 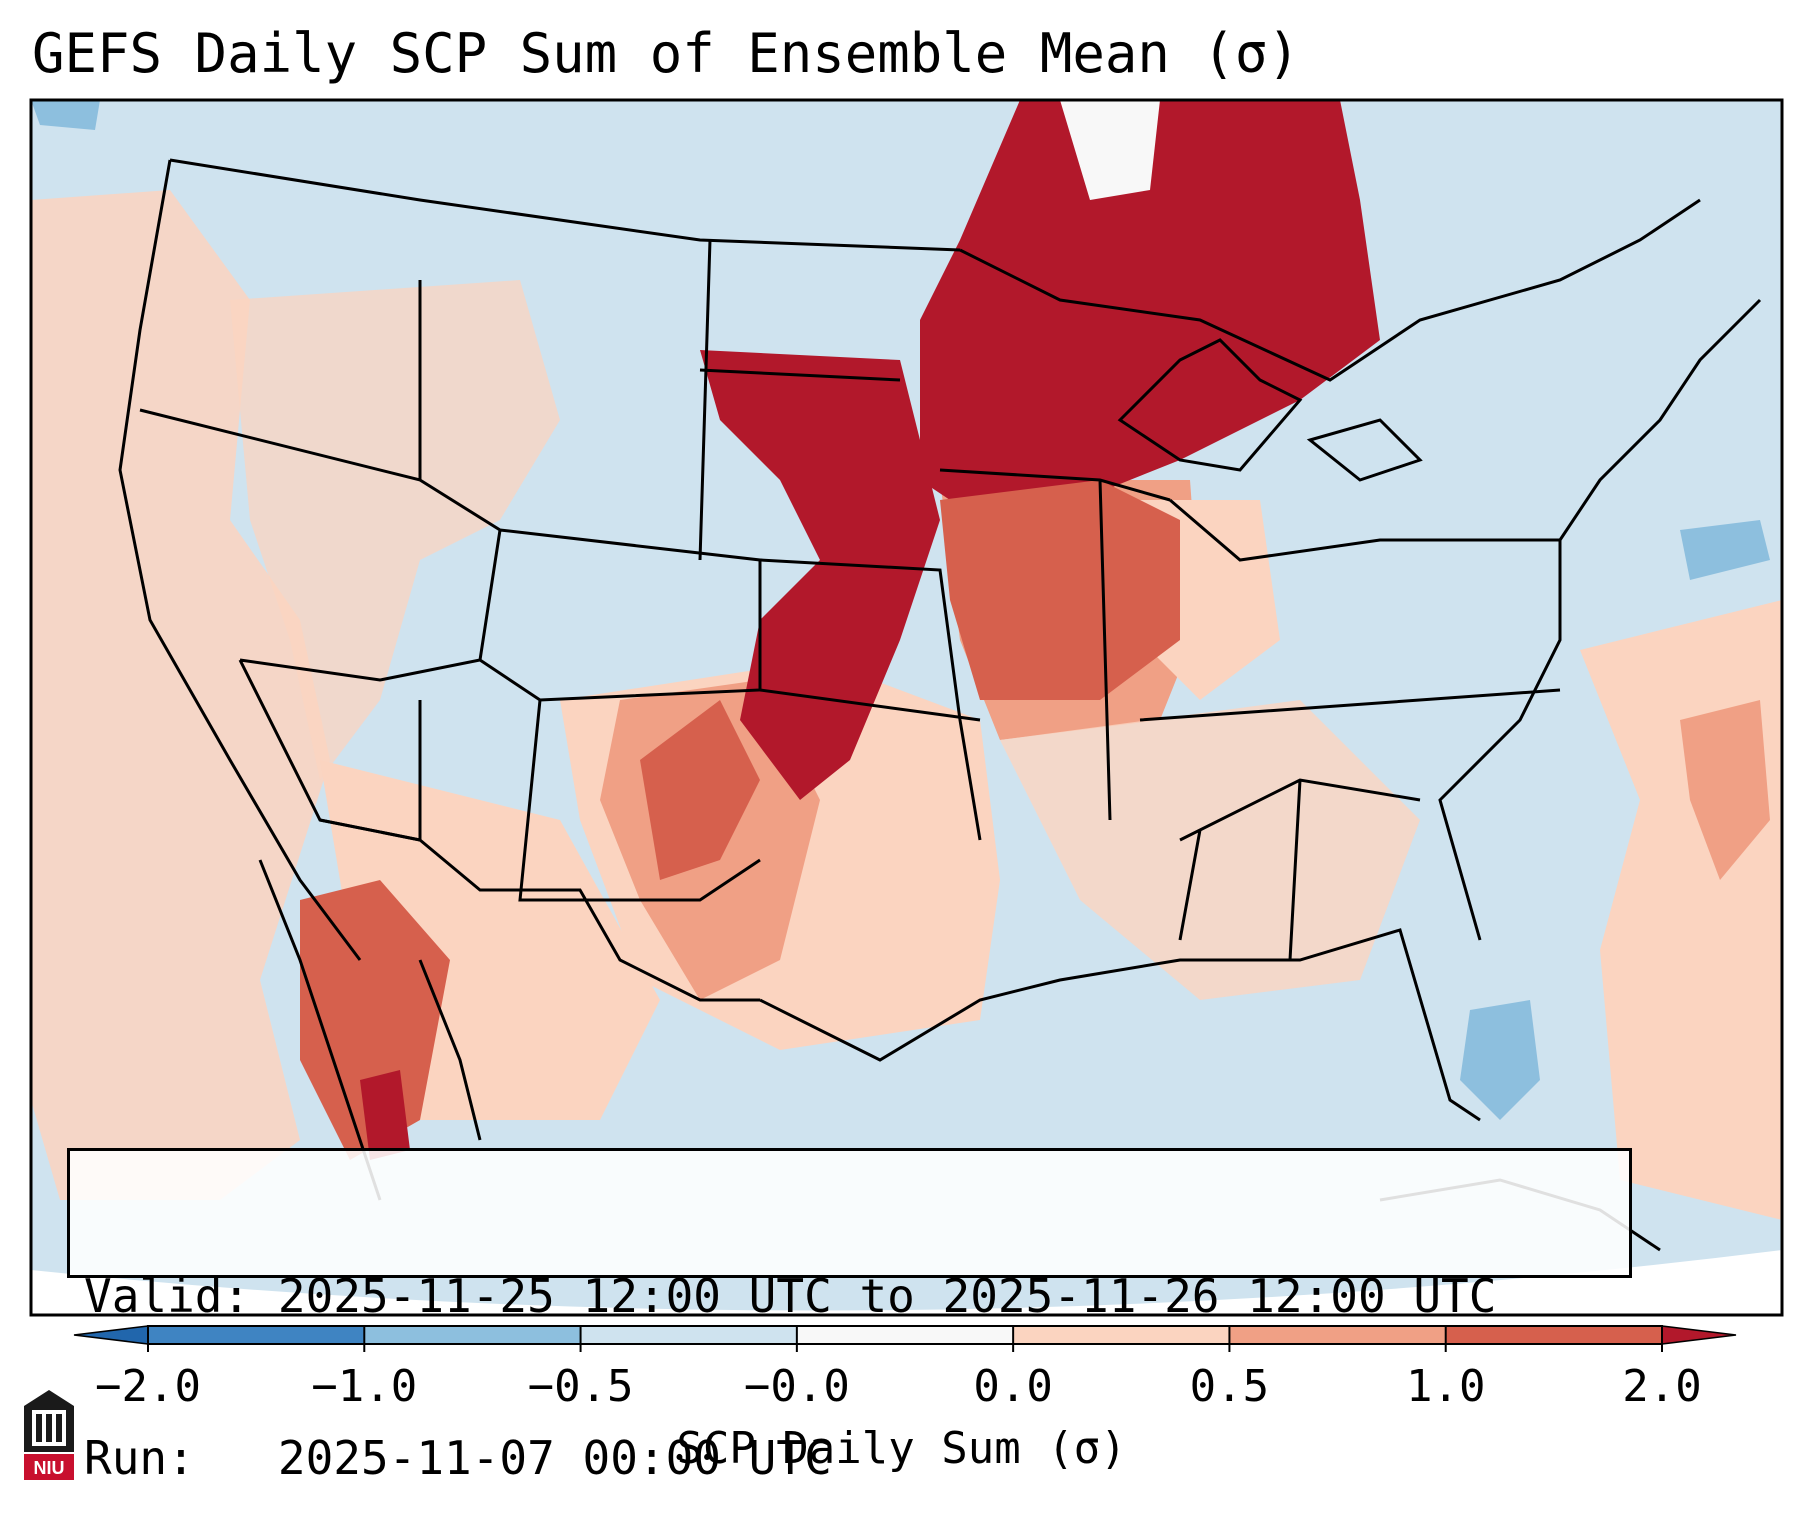 I want to click on colorbar-tick-label-4: 0.0, so click(x=1013, y=1386).